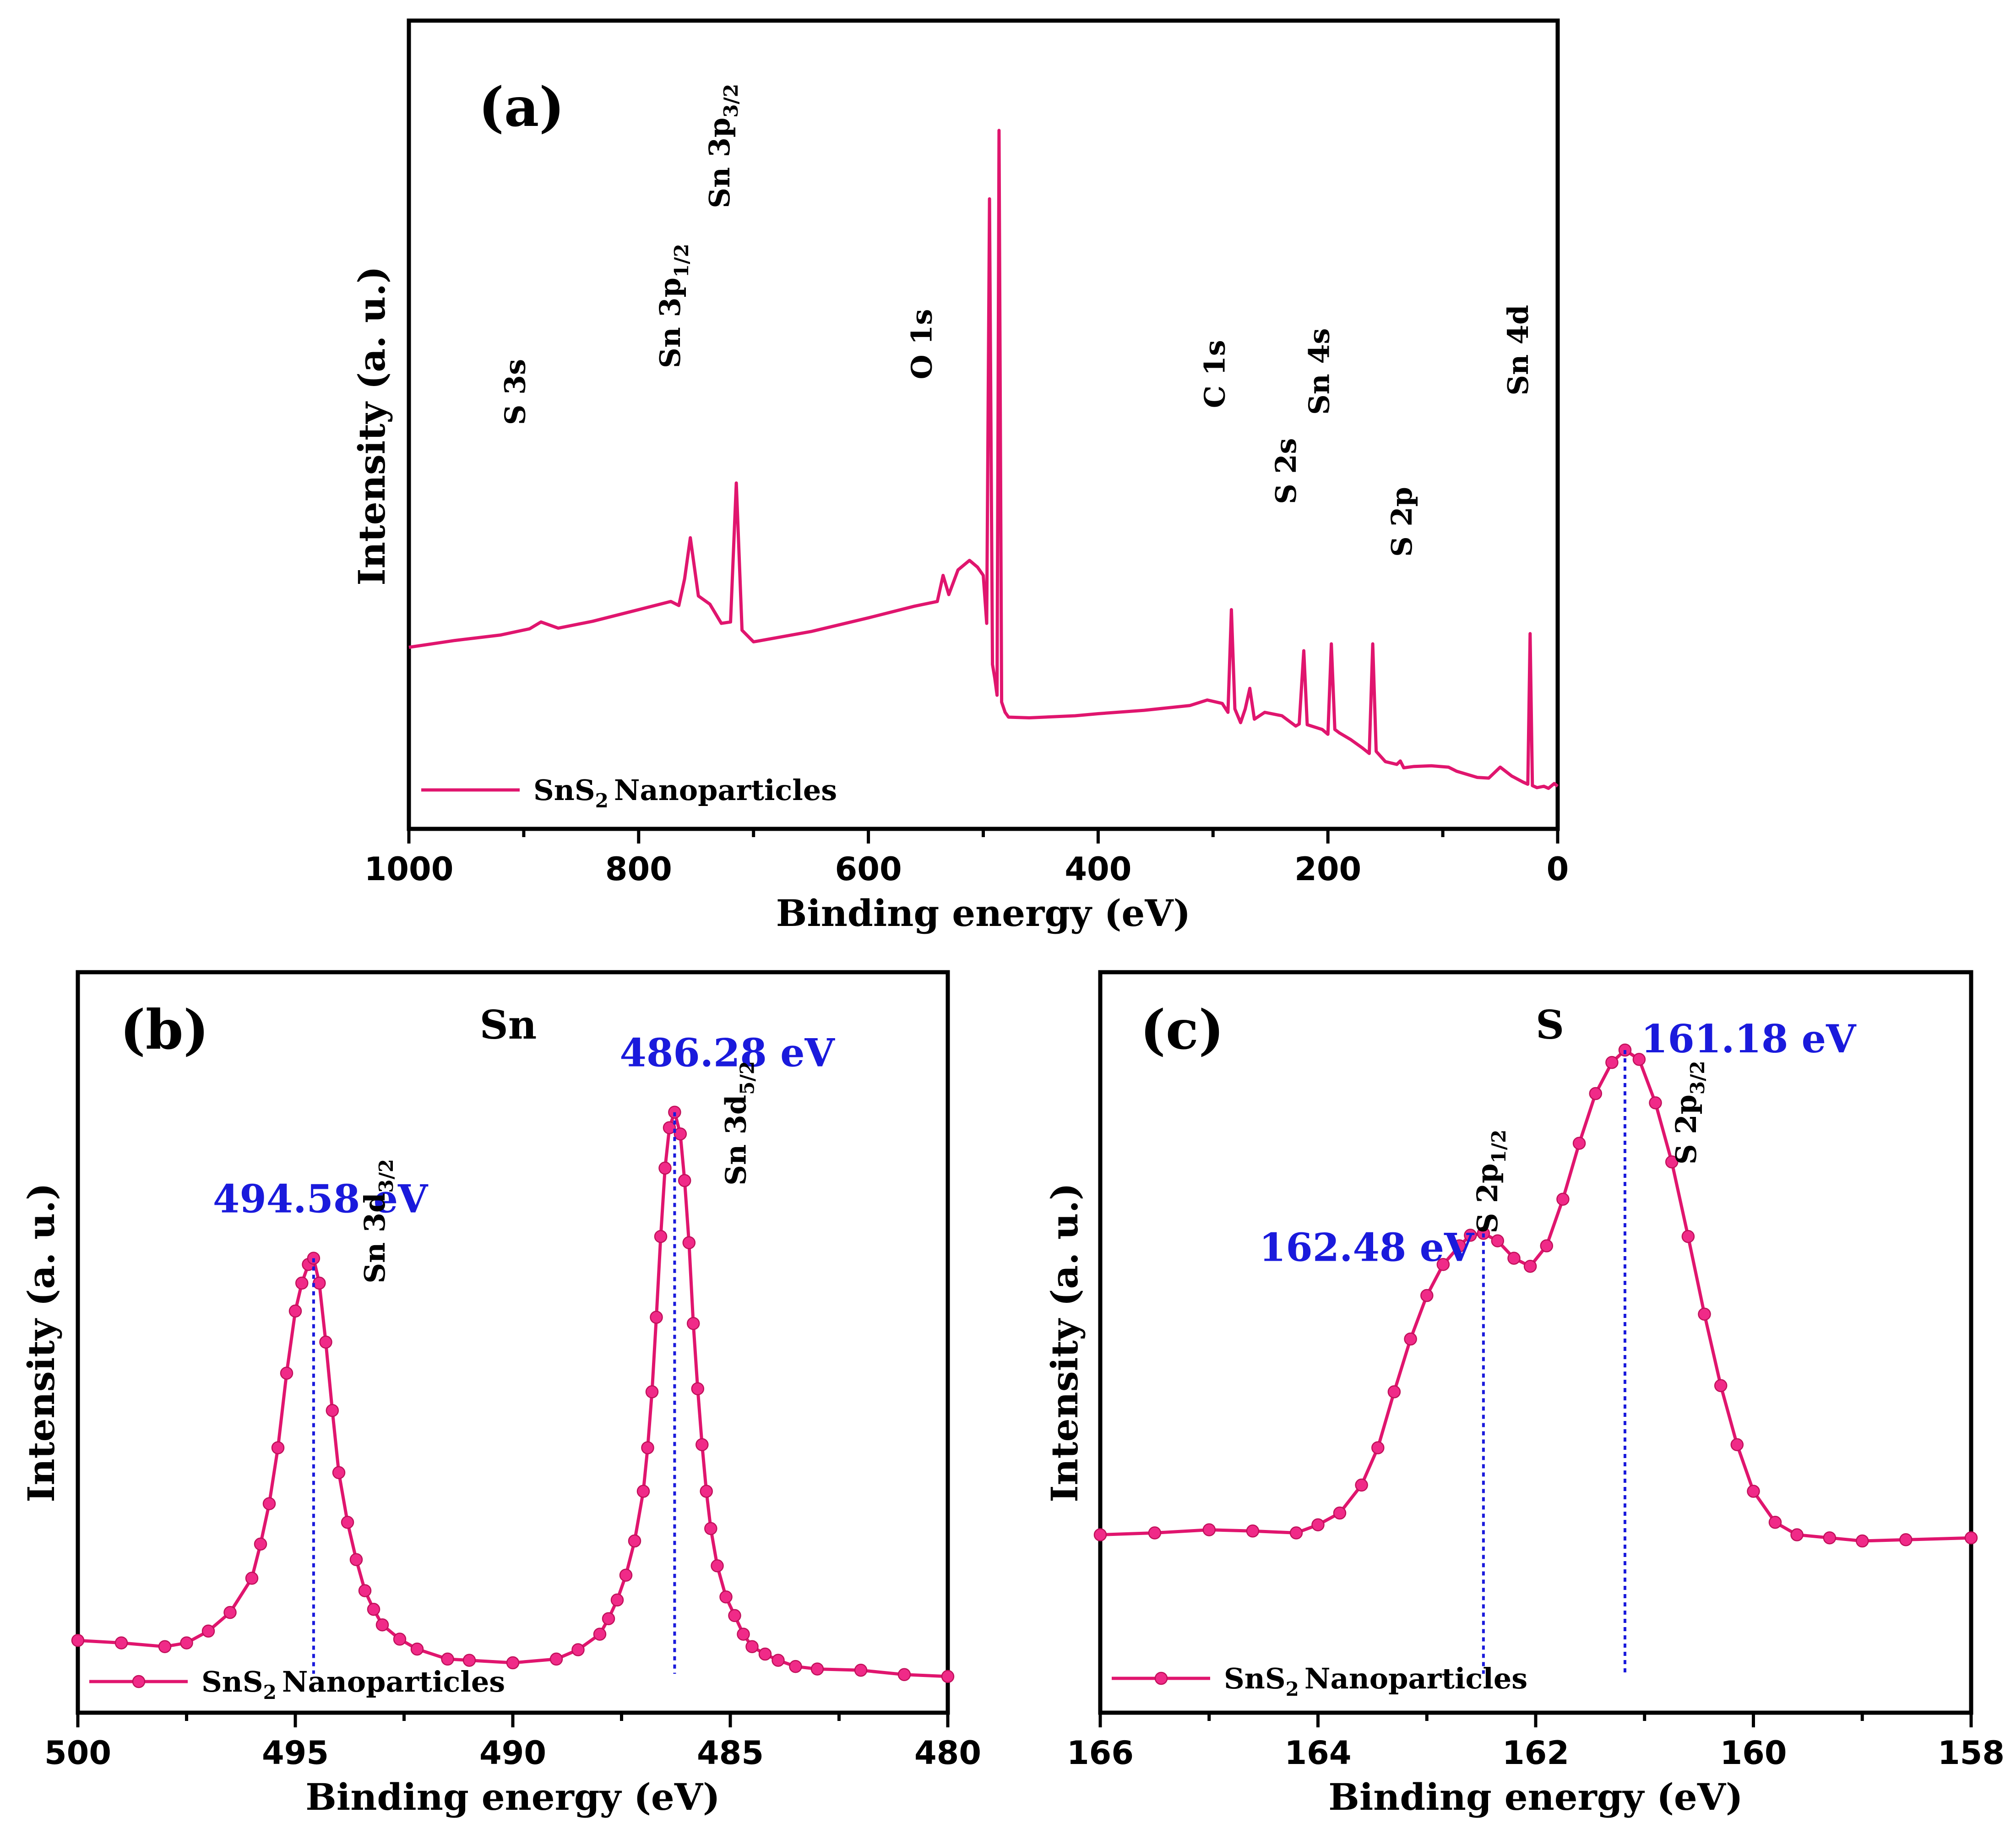 The width and height of the screenshot is (2016, 1840). I want to click on peak-annotation: Sn 3p3/2, so click(722, 146).